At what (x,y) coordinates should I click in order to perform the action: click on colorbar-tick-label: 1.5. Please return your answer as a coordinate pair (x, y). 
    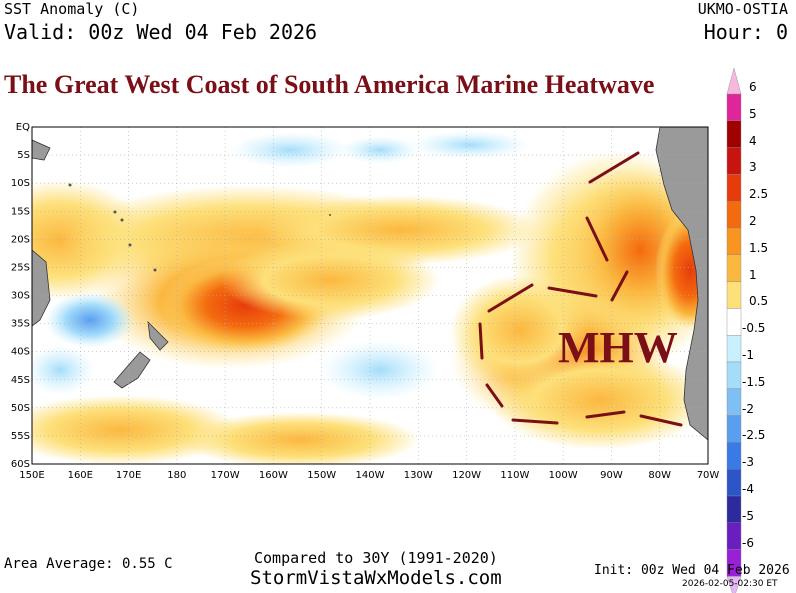
    Looking at the image, I should click on (759, 247).